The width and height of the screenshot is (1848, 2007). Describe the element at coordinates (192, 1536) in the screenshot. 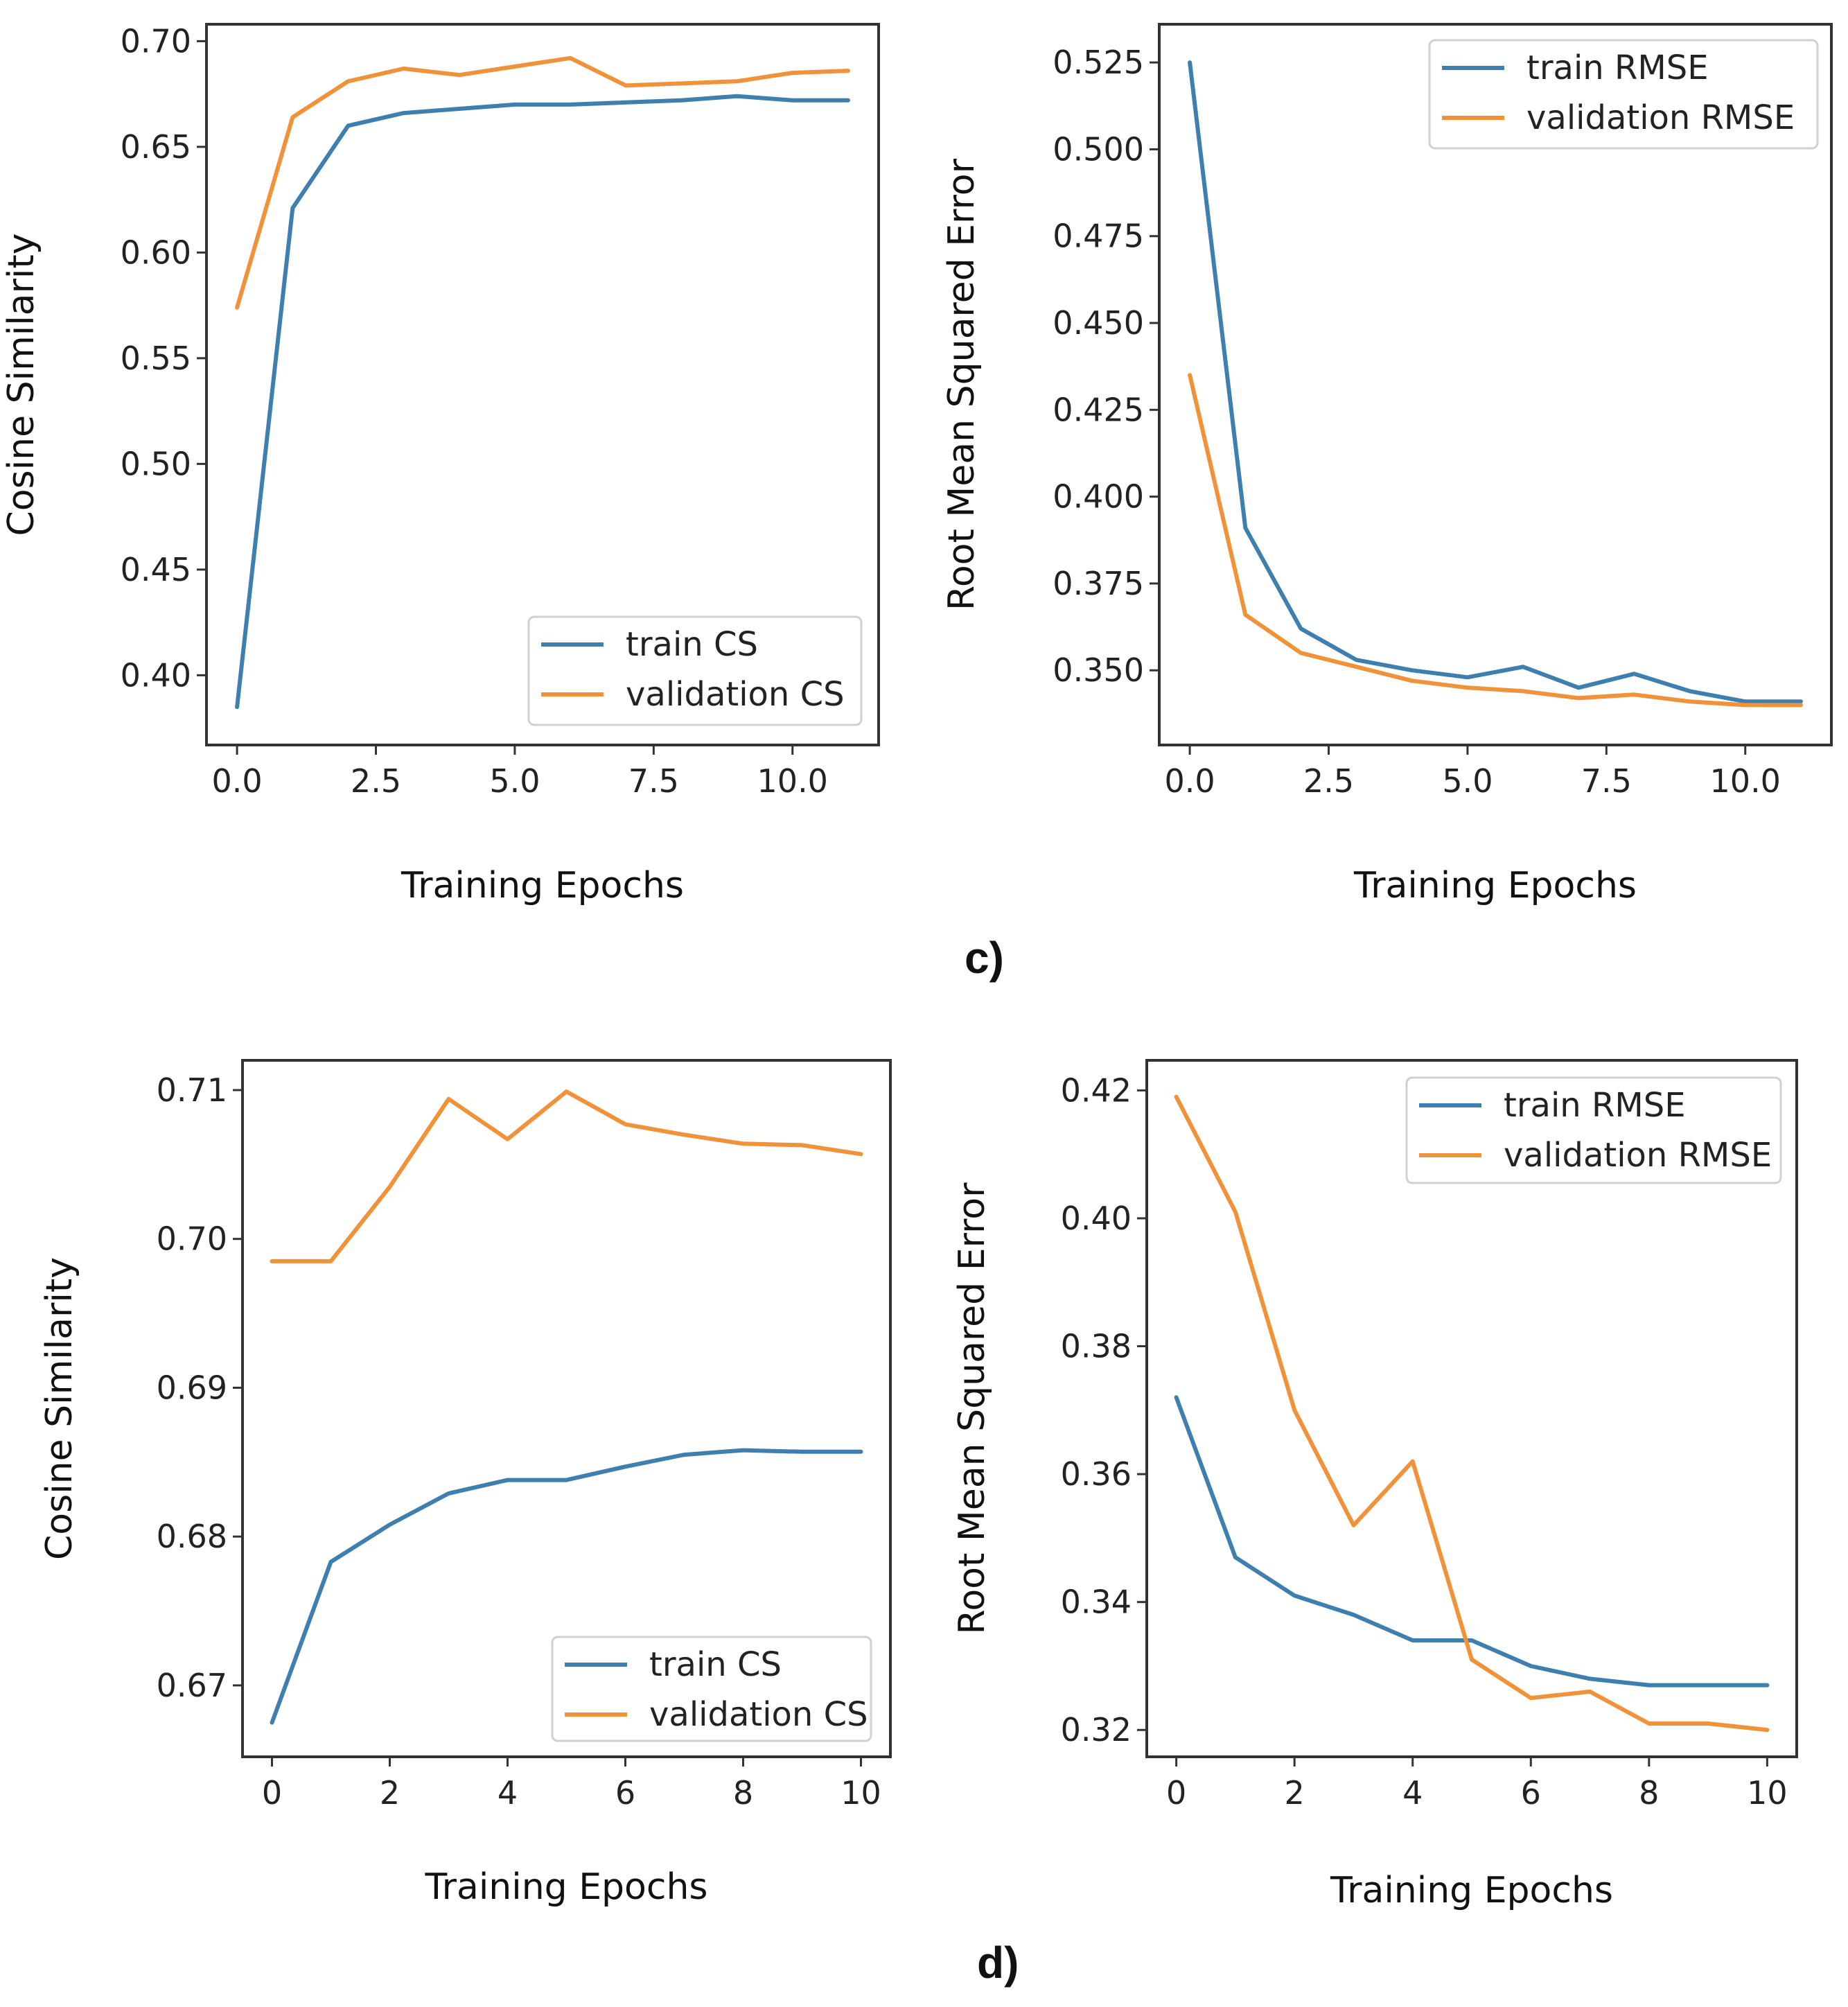

I see `y-tick-label: 0.68` at that location.